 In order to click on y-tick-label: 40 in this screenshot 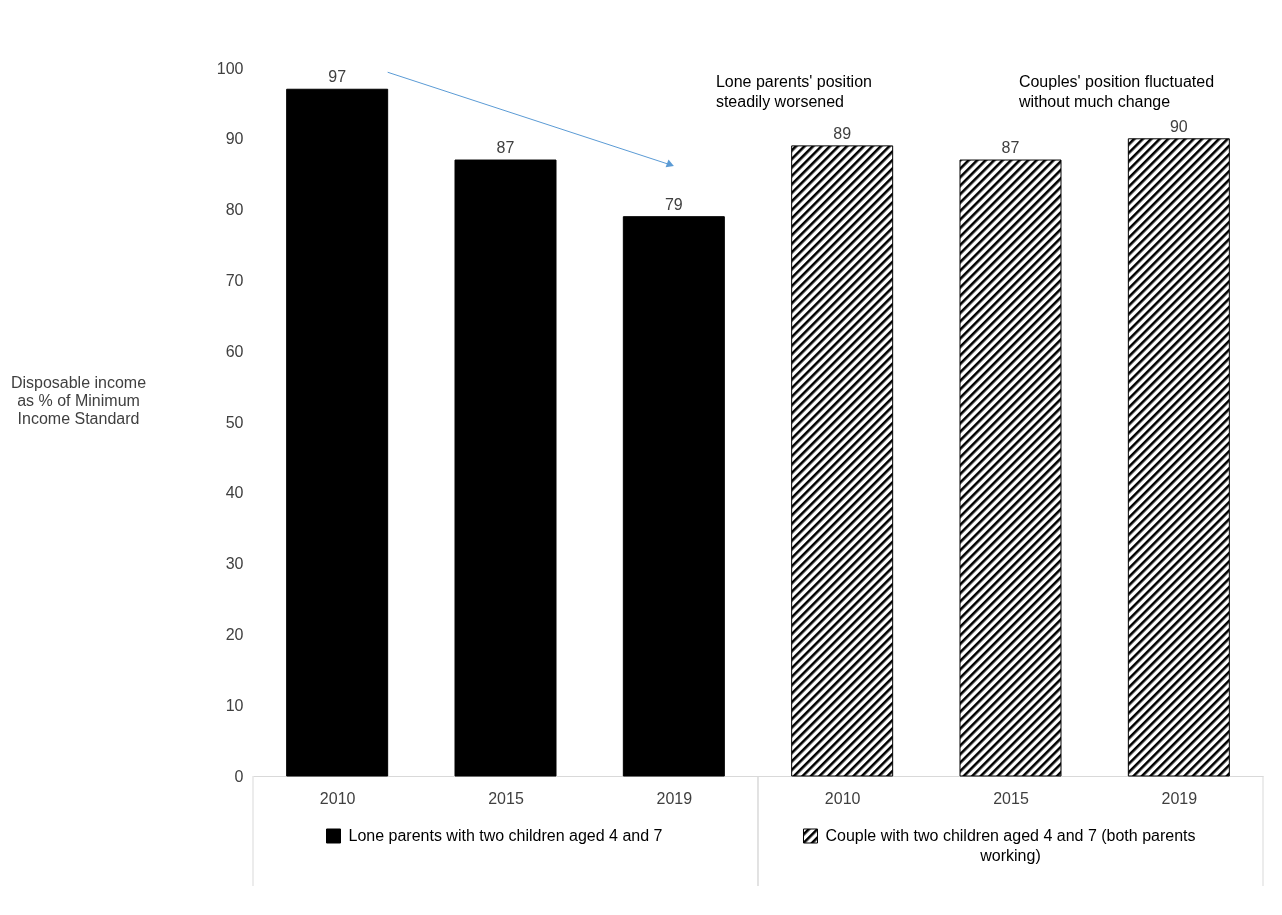, I will do `click(234, 493)`.